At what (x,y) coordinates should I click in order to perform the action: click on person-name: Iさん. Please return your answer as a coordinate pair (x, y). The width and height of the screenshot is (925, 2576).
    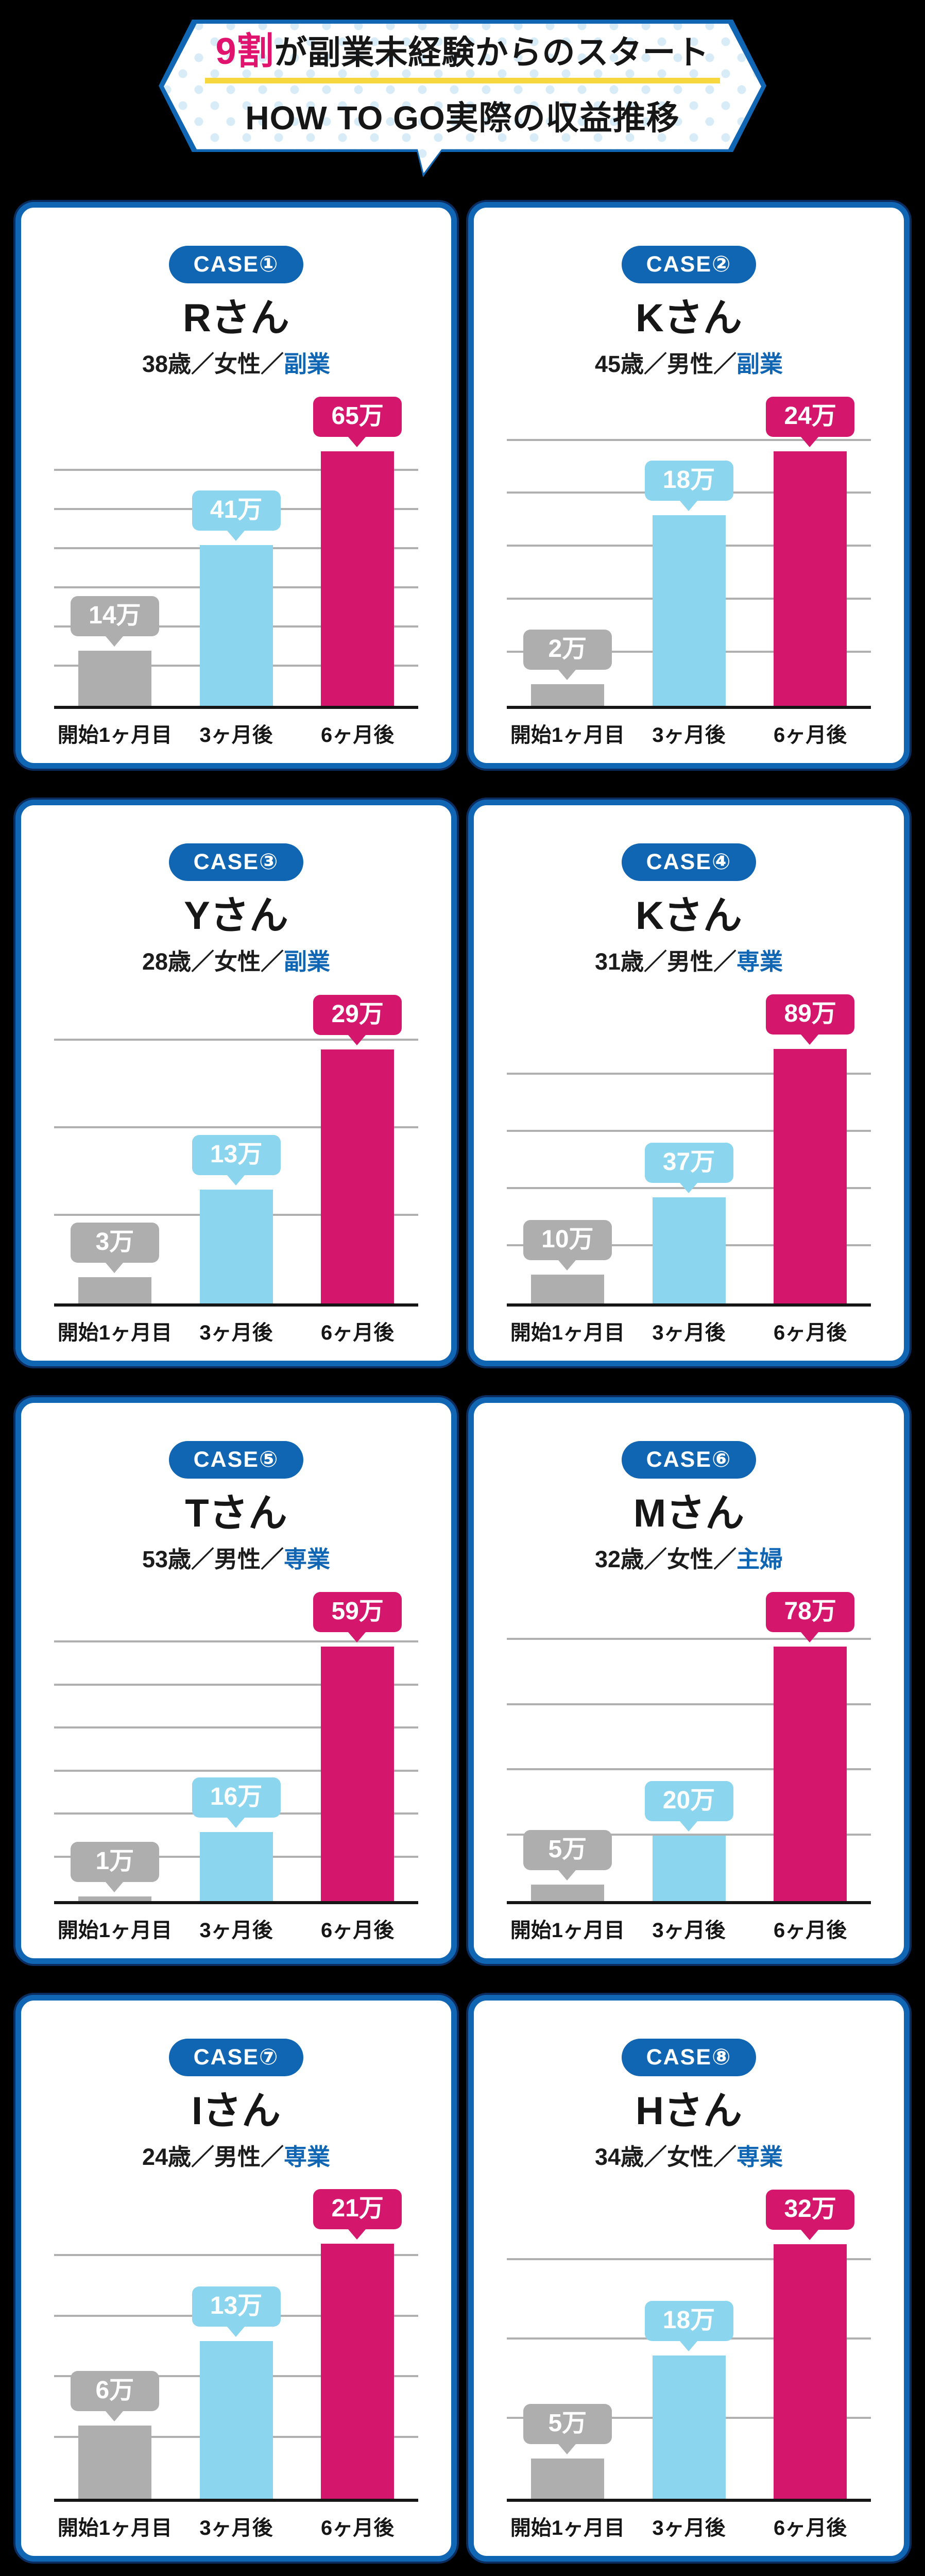
    Looking at the image, I should click on (236, 2111).